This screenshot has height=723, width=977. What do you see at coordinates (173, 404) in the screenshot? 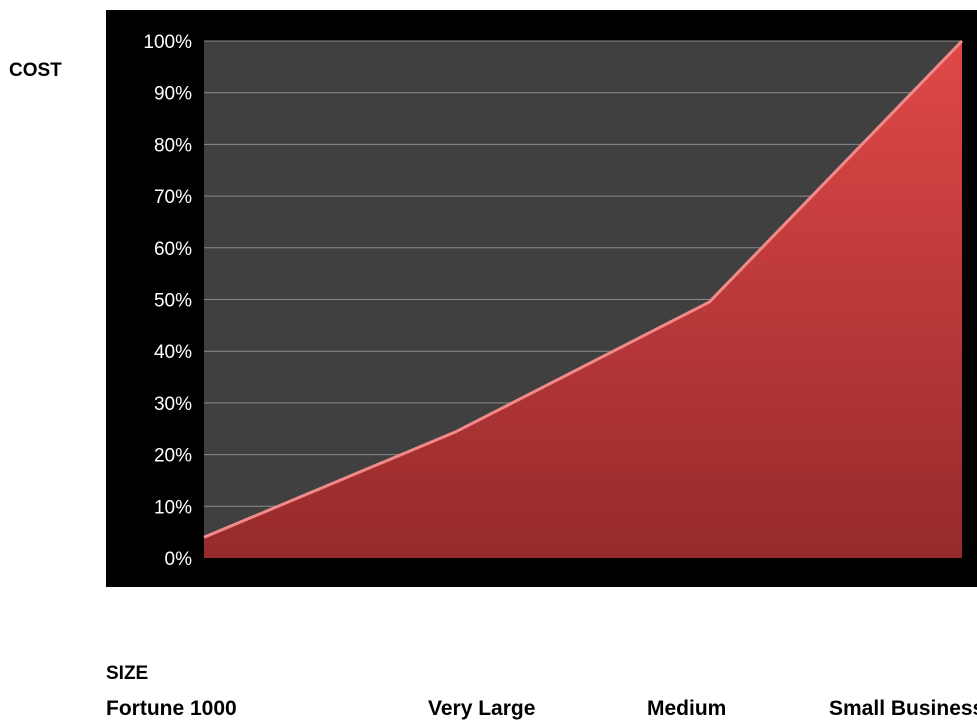
I see `y-tick-label: 30%` at bounding box center [173, 404].